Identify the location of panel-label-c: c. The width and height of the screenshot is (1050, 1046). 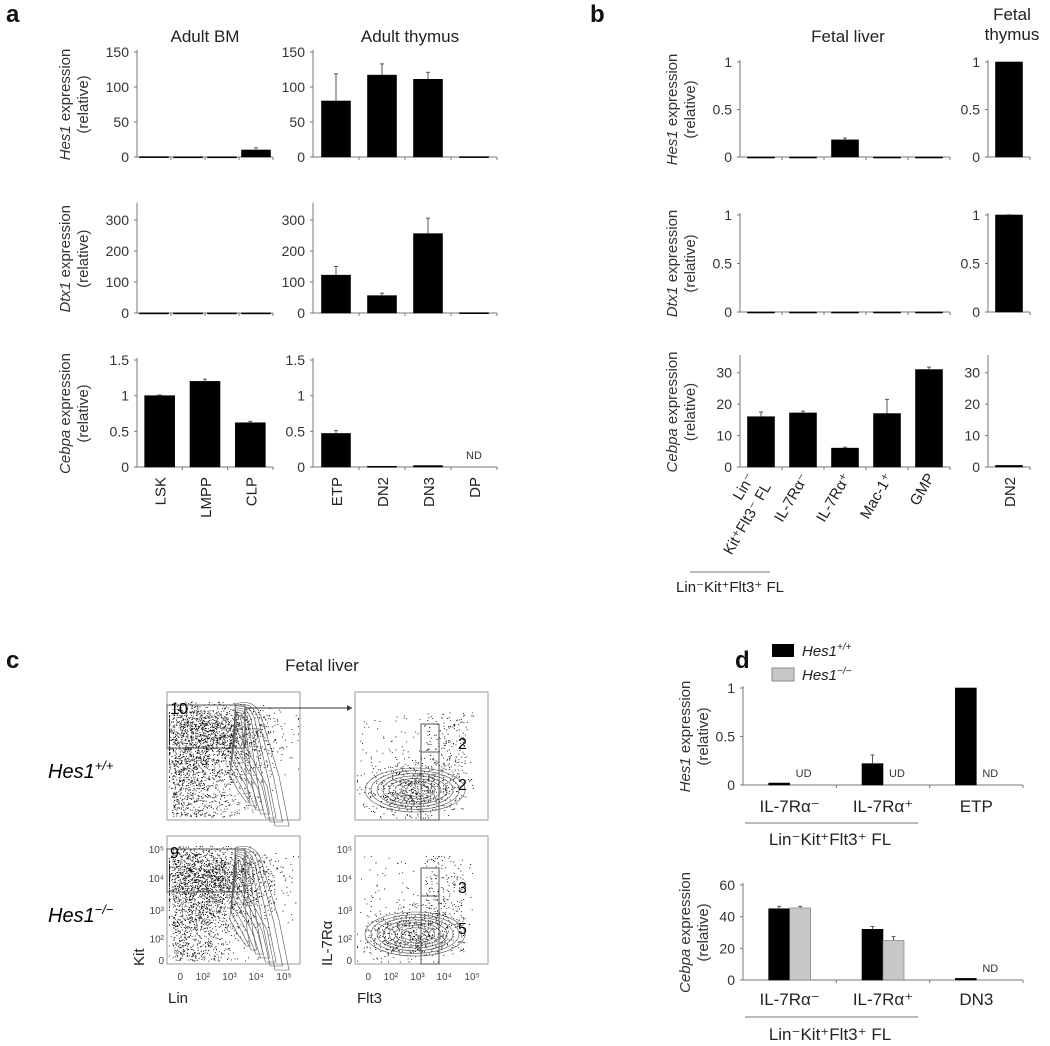
(12, 660).